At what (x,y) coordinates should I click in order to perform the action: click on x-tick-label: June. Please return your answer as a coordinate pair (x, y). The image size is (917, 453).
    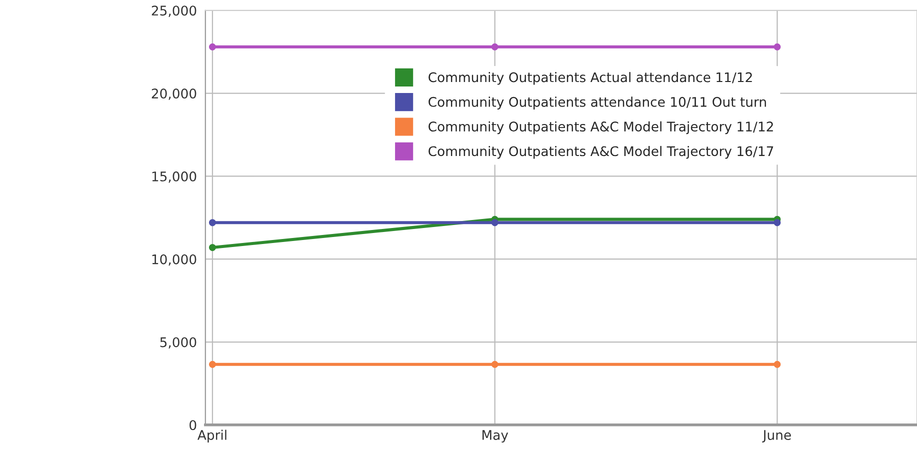
    Looking at the image, I should click on (776, 436).